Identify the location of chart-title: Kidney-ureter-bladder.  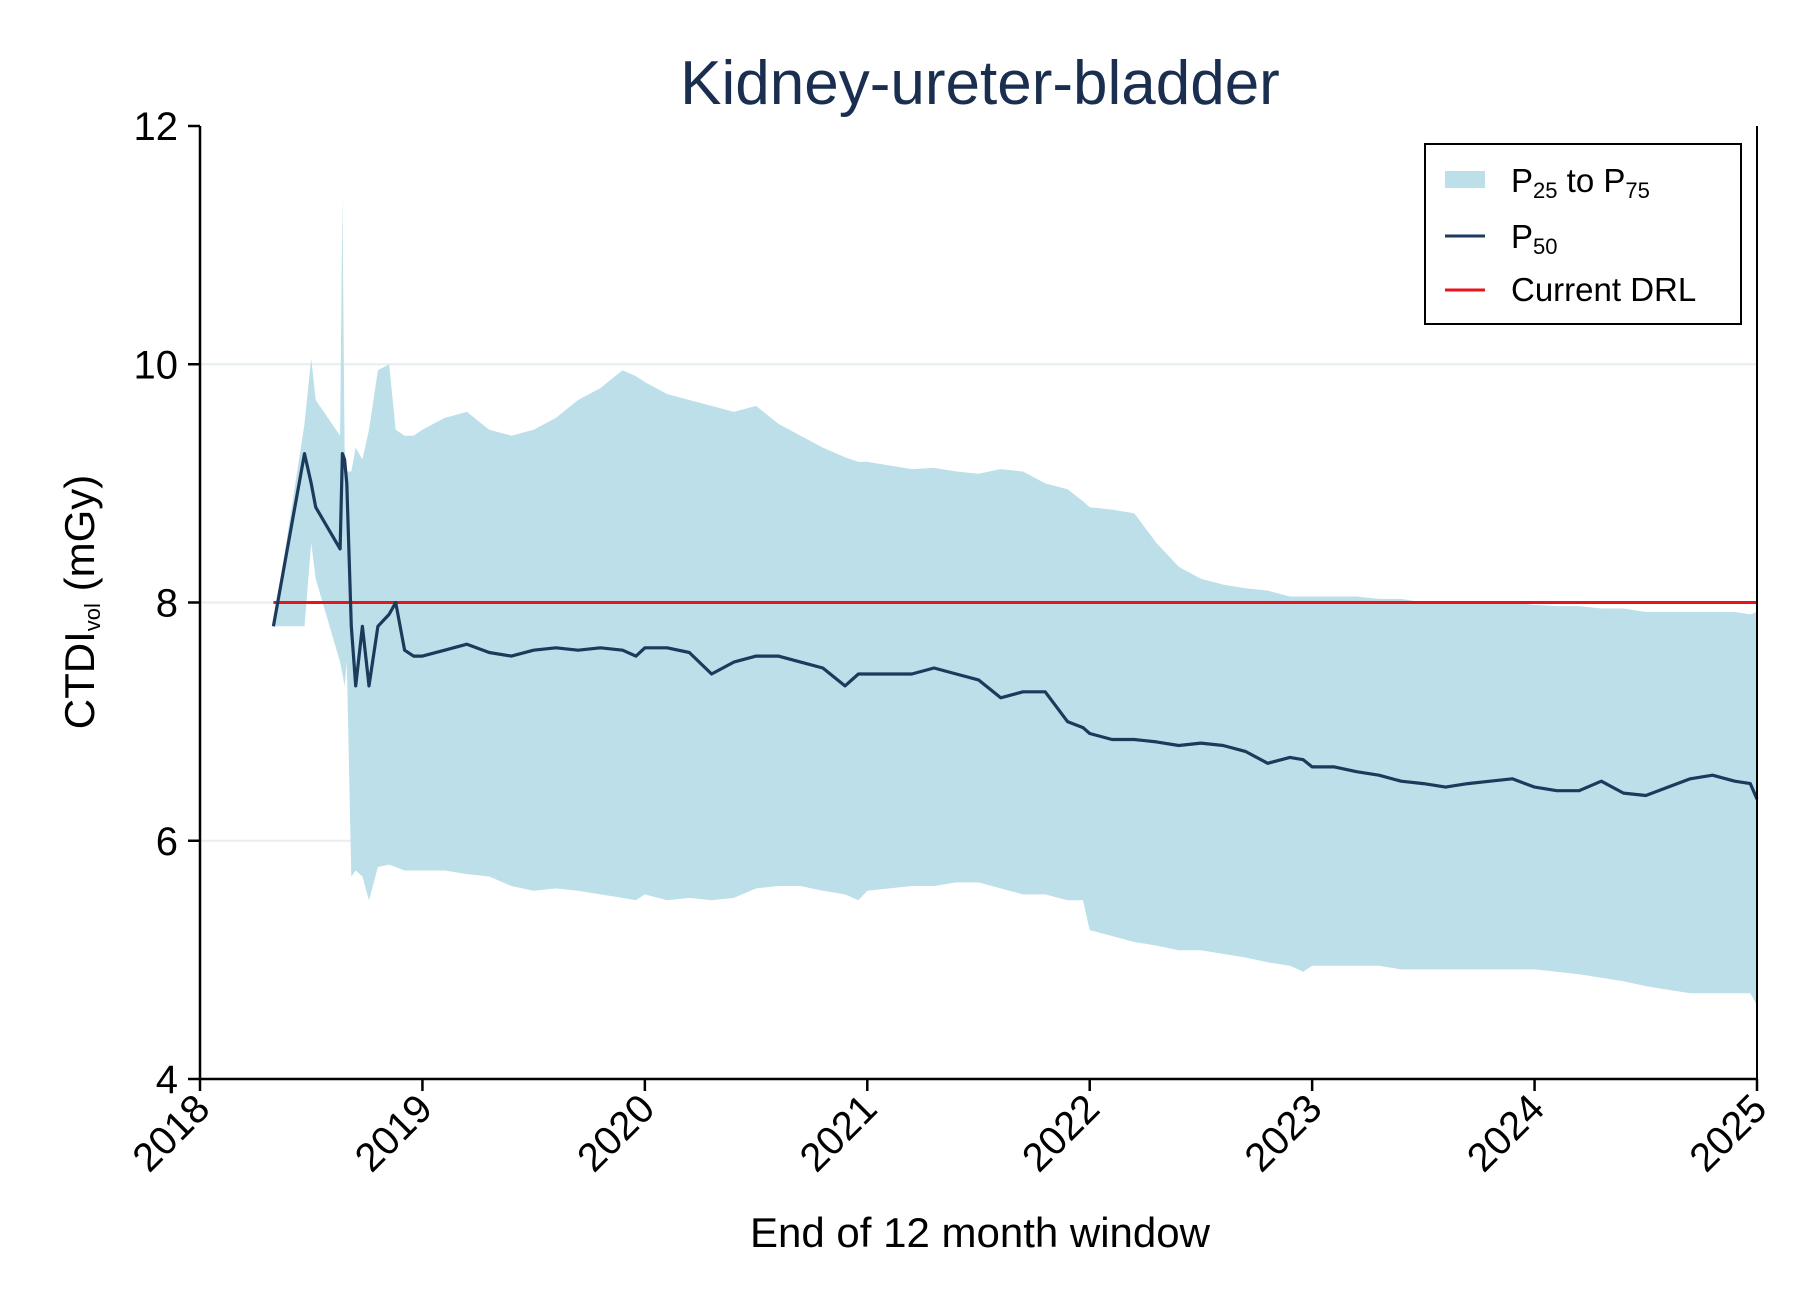
(980, 83).